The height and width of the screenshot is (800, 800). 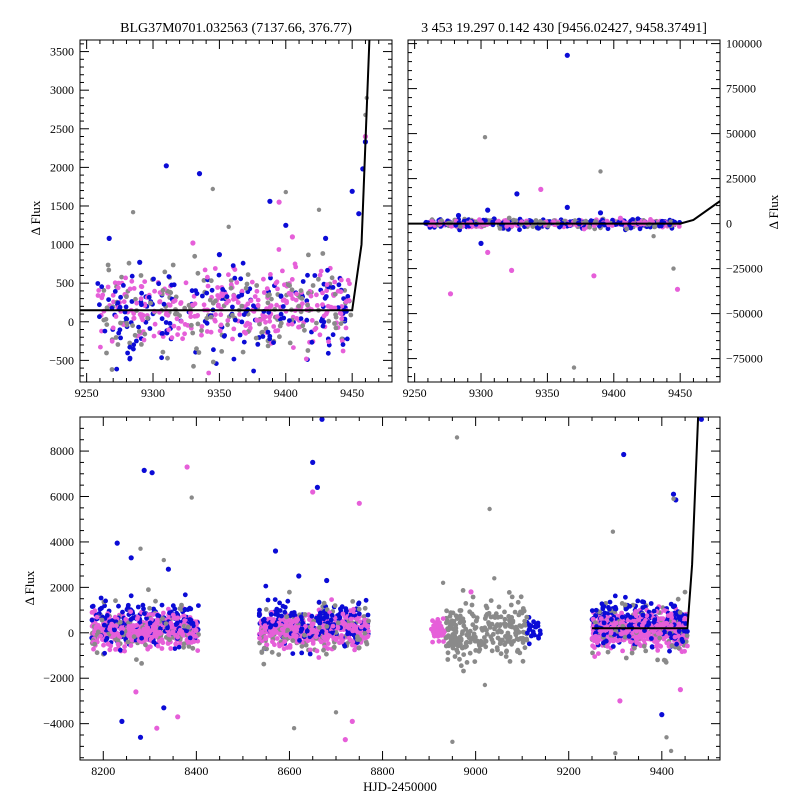 What do you see at coordinates (236, 28) in the screenshot?
I see `top-left-title: BLG37M0701.032563 (7137.66, 376.77)` at bounding box center [236, 28].